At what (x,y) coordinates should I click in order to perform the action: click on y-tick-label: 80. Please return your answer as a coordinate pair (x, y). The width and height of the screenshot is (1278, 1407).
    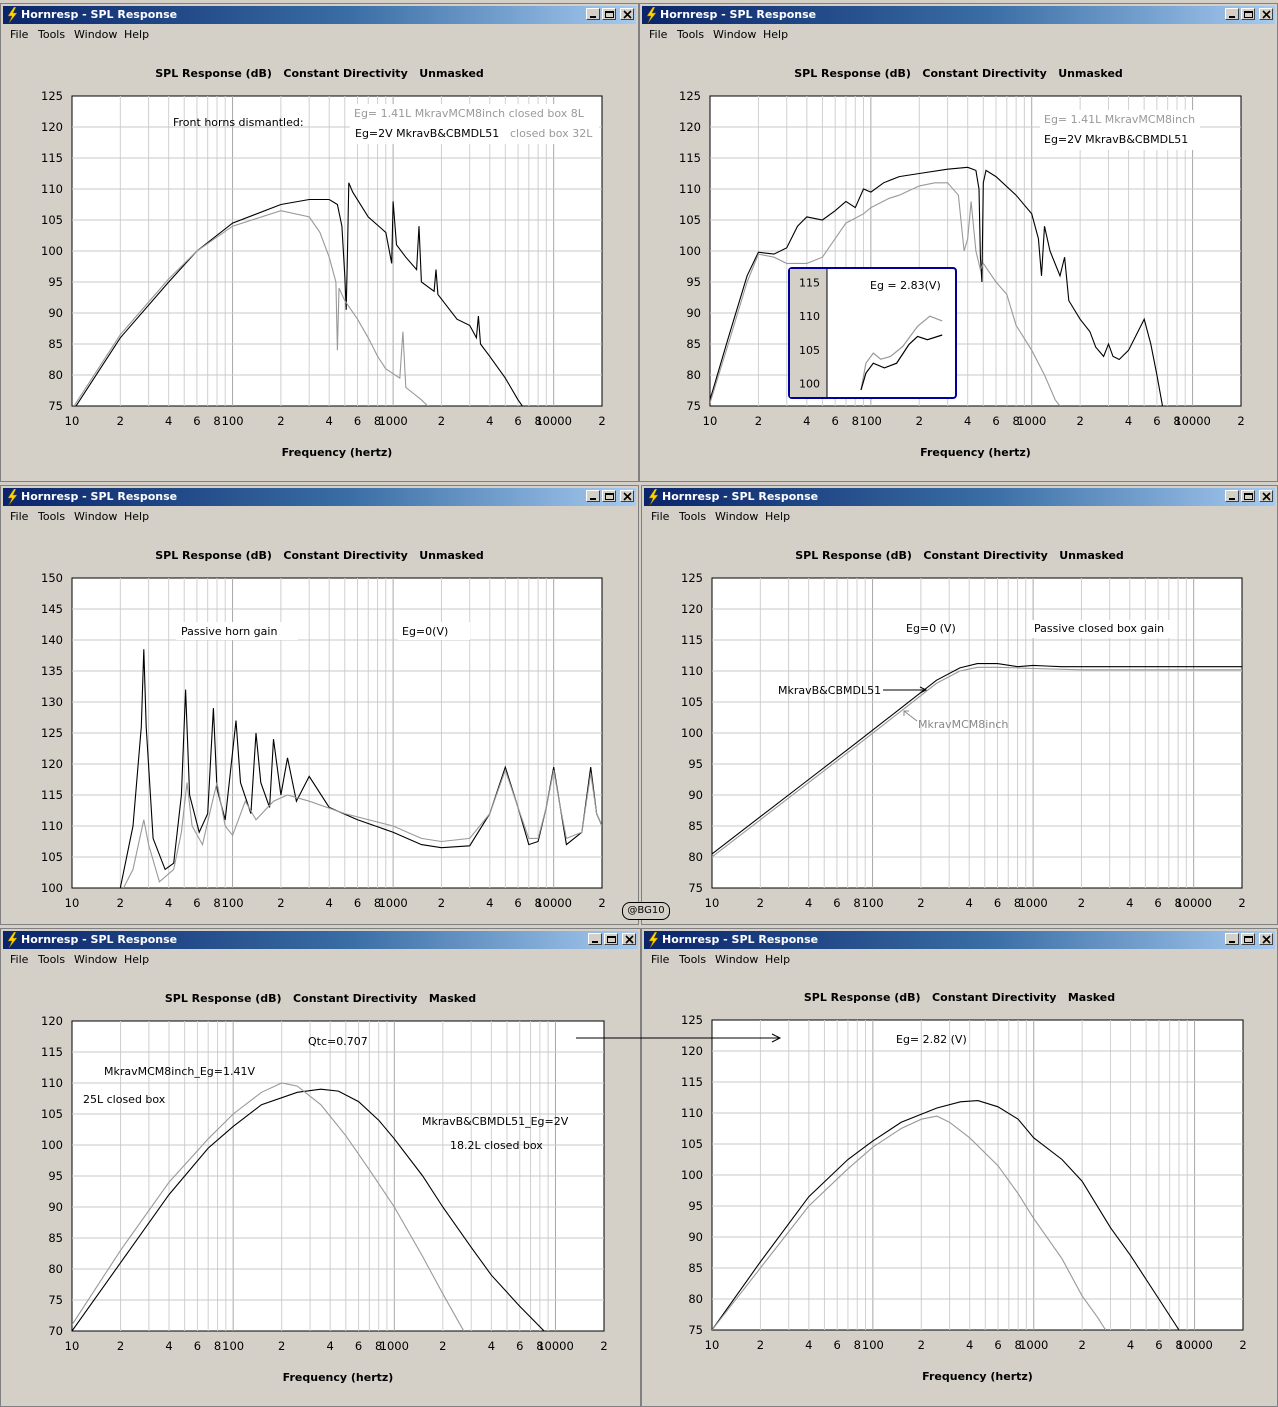
    Looking at the image, I should click on (693, 375).